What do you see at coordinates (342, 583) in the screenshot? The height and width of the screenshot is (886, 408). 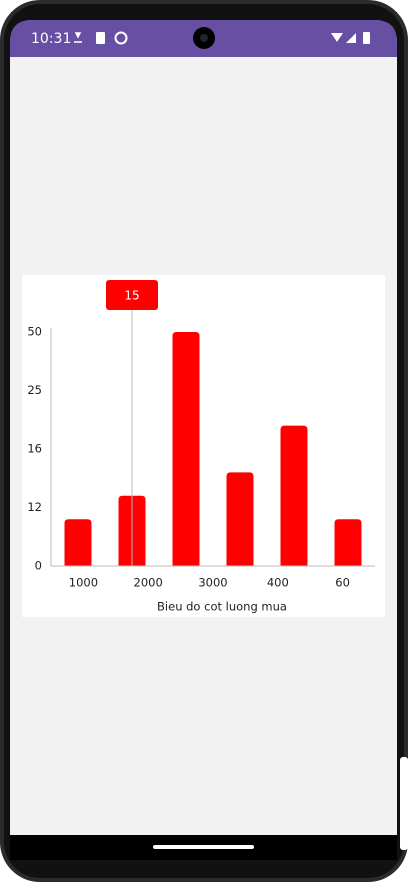 I see `x-tick-label: 60` at bounding box center [342, 583].